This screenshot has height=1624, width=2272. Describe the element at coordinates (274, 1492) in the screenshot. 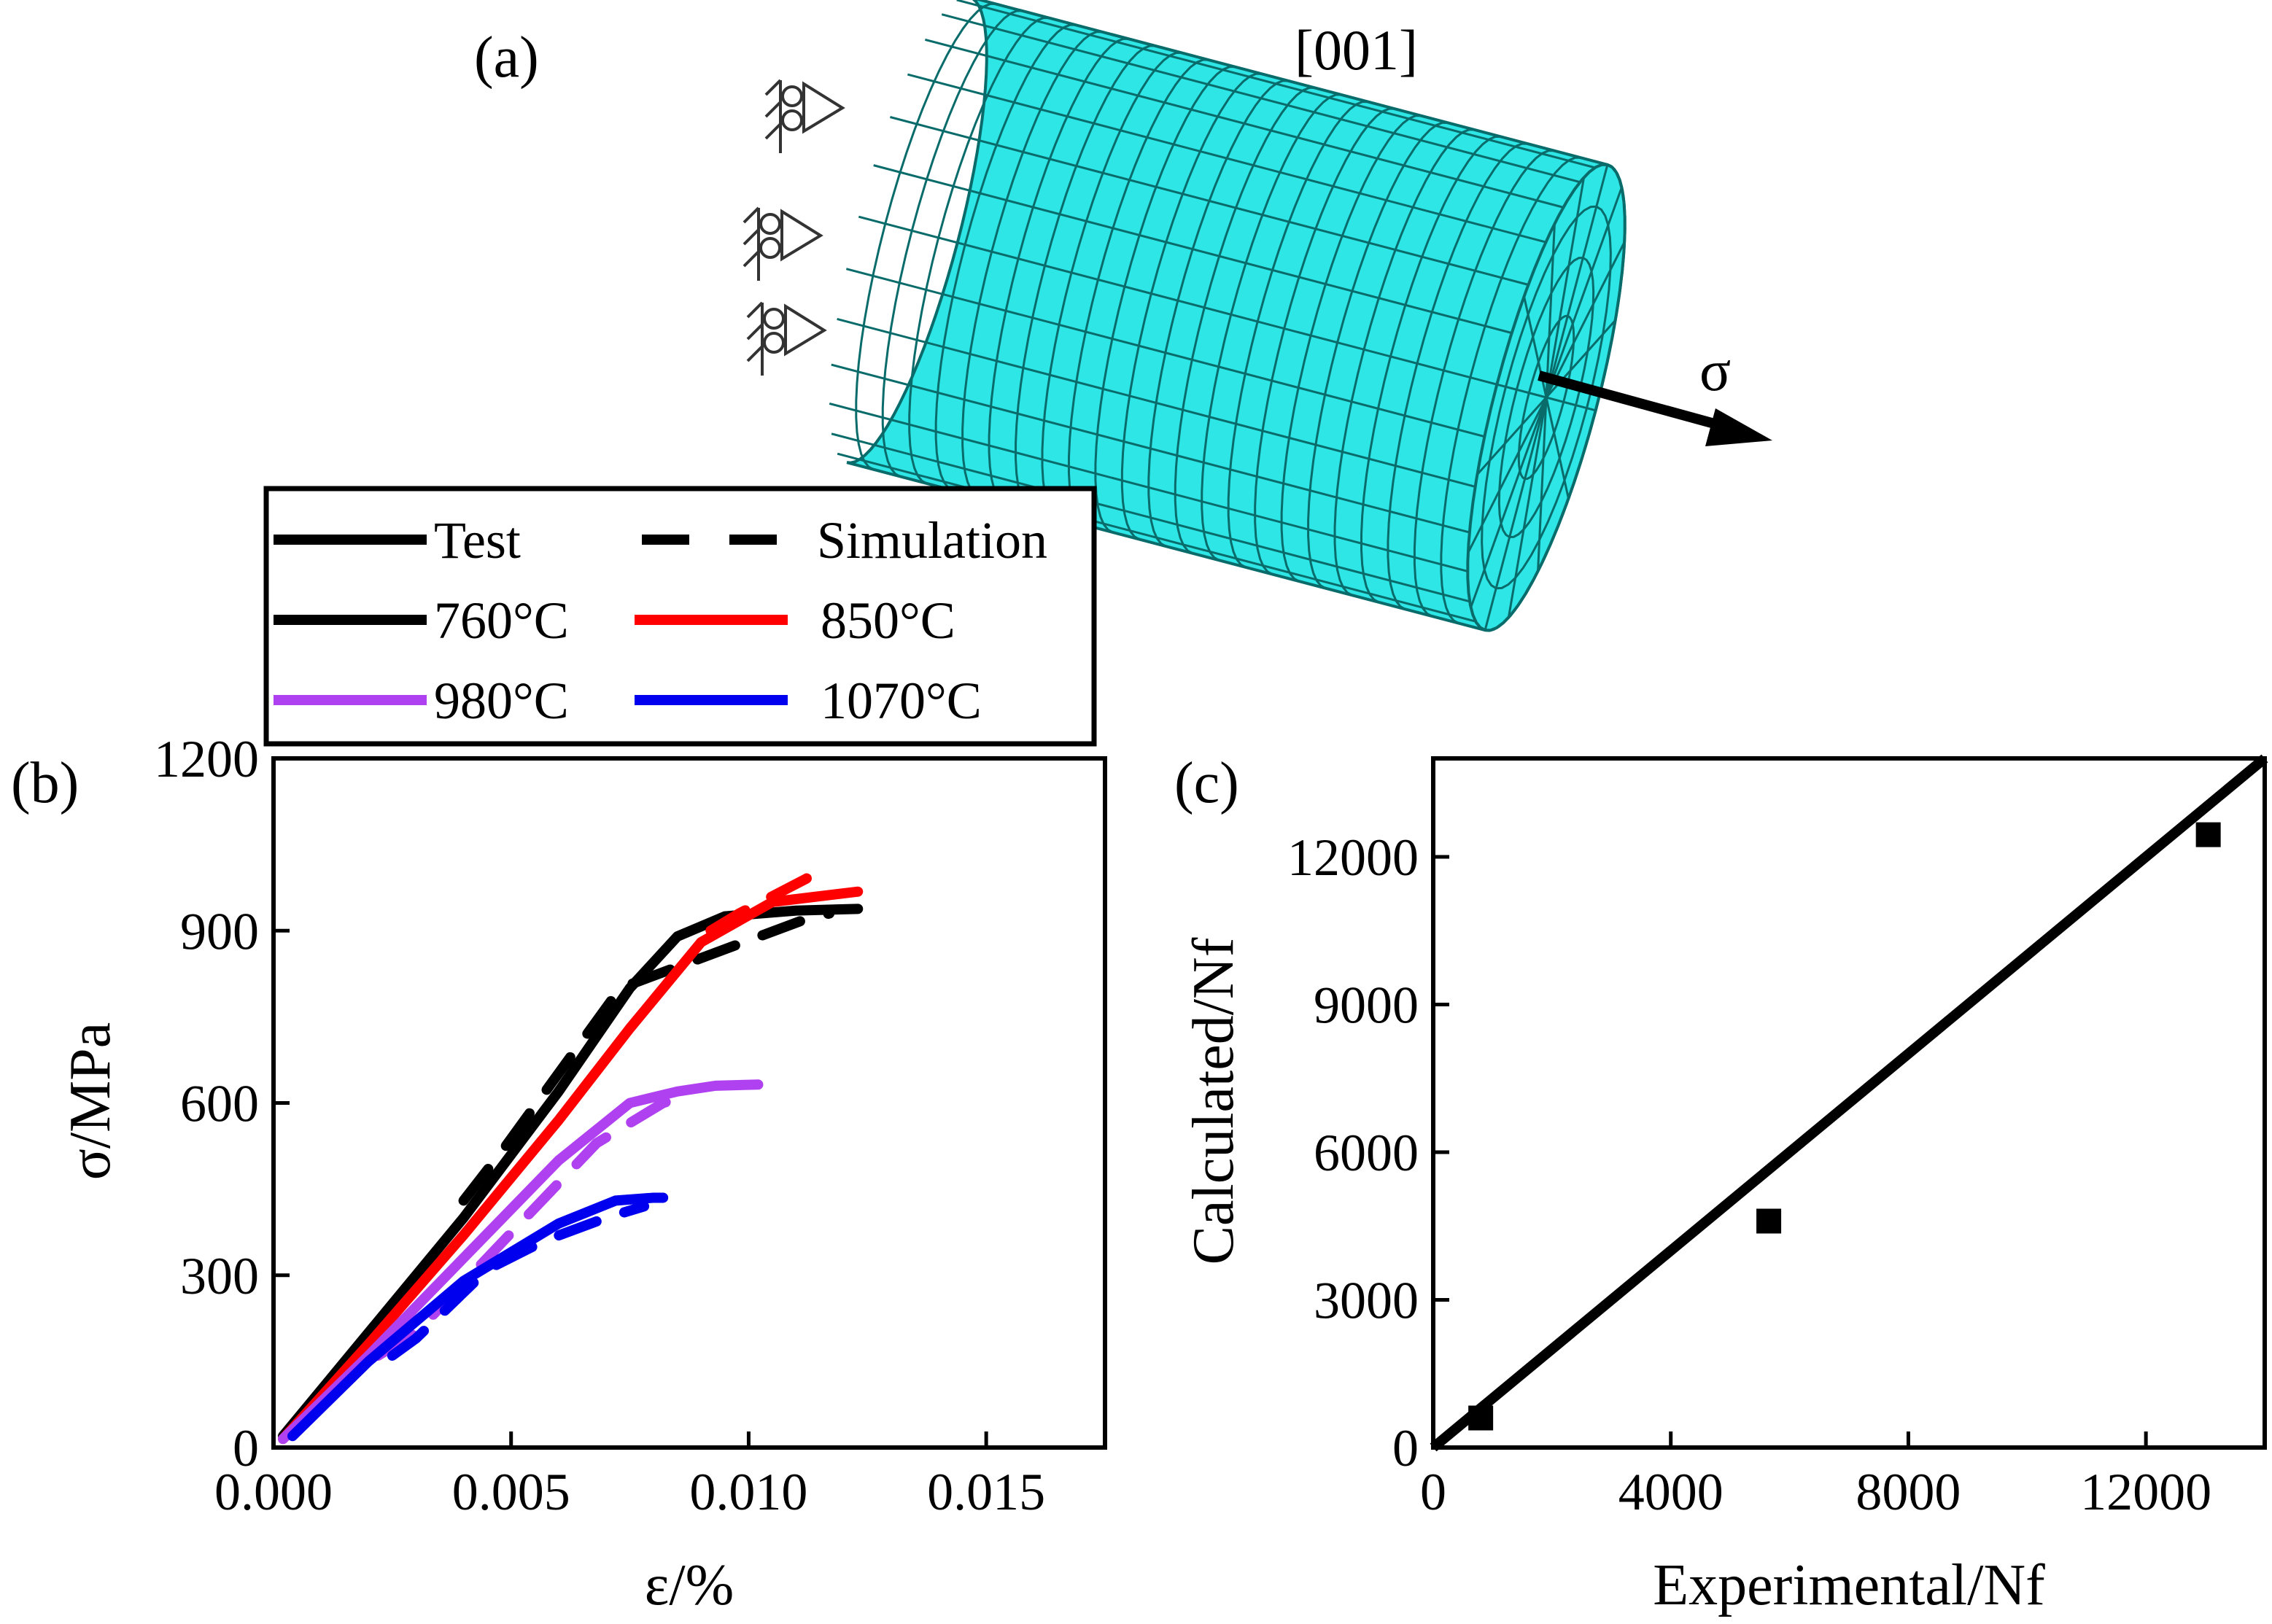

I see `x-tick-label: 0.000` at that location.